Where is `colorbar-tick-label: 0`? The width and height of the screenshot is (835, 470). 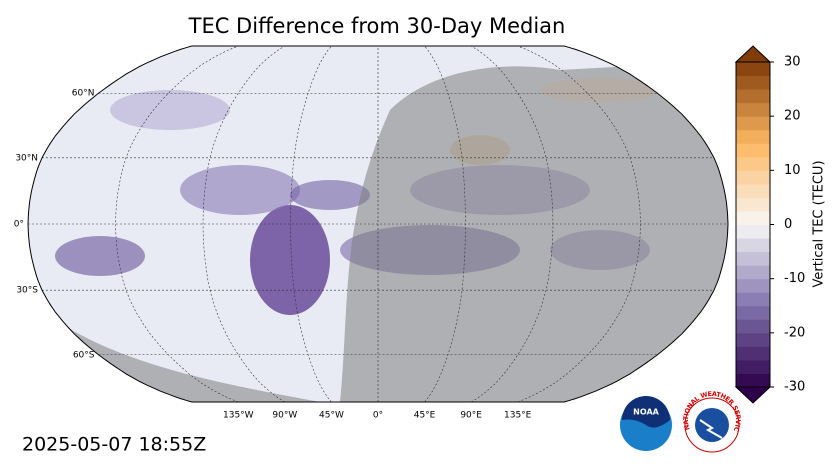 colorbar-tick-label: 0 is located at coordinates (788, 224).